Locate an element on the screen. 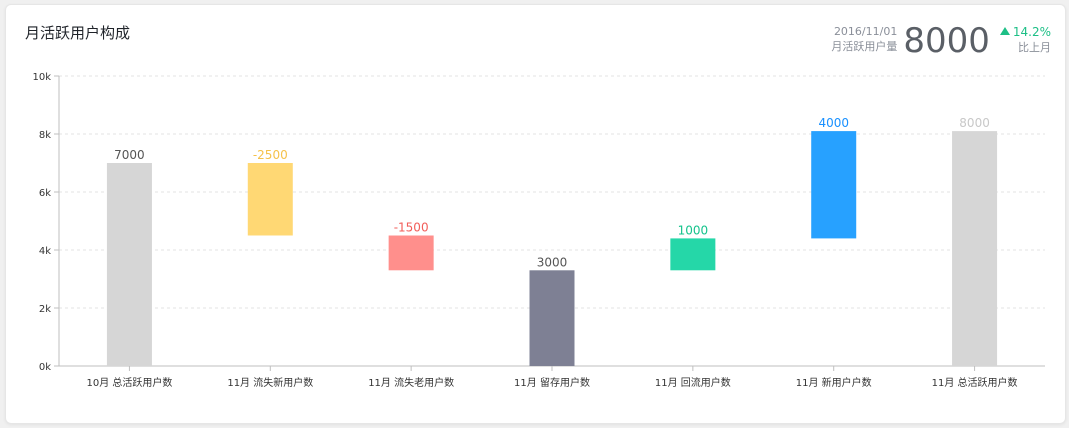 The image size is (1069, 428). x-tick-label: 11月 流失老用户数 is located at coordinates (411, 382).